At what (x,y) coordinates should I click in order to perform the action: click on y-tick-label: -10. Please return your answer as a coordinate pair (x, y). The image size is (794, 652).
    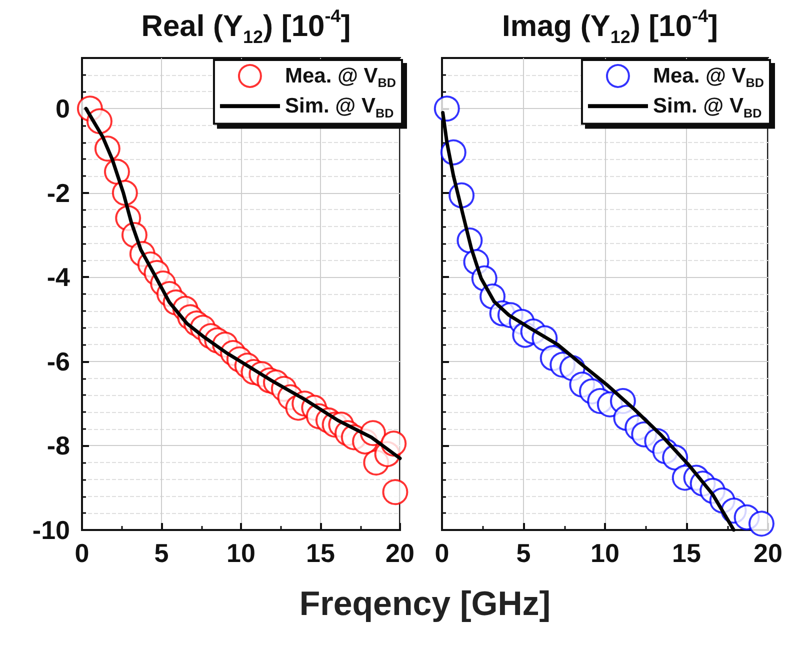
    Looking at the image, I should click on (51, 530).